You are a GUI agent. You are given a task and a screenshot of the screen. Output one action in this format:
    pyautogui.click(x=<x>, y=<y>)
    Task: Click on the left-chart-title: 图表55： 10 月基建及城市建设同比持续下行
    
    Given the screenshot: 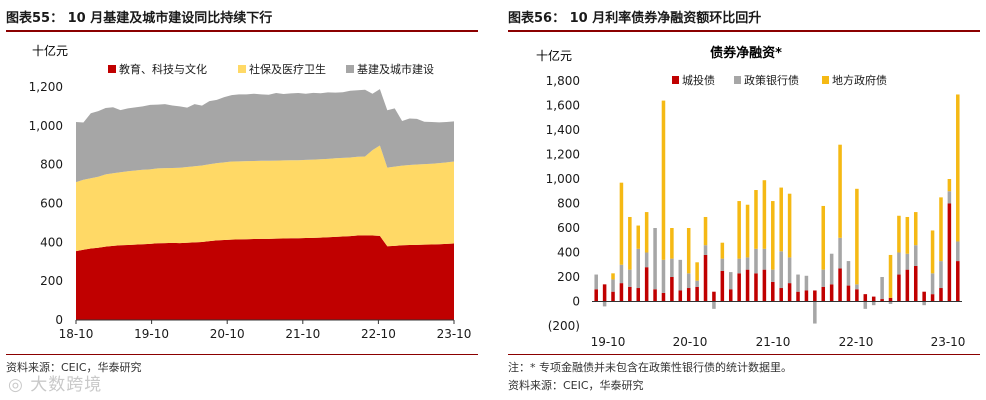 What is the action you would take?
    pyautogui.click(x=139, y=18)
    